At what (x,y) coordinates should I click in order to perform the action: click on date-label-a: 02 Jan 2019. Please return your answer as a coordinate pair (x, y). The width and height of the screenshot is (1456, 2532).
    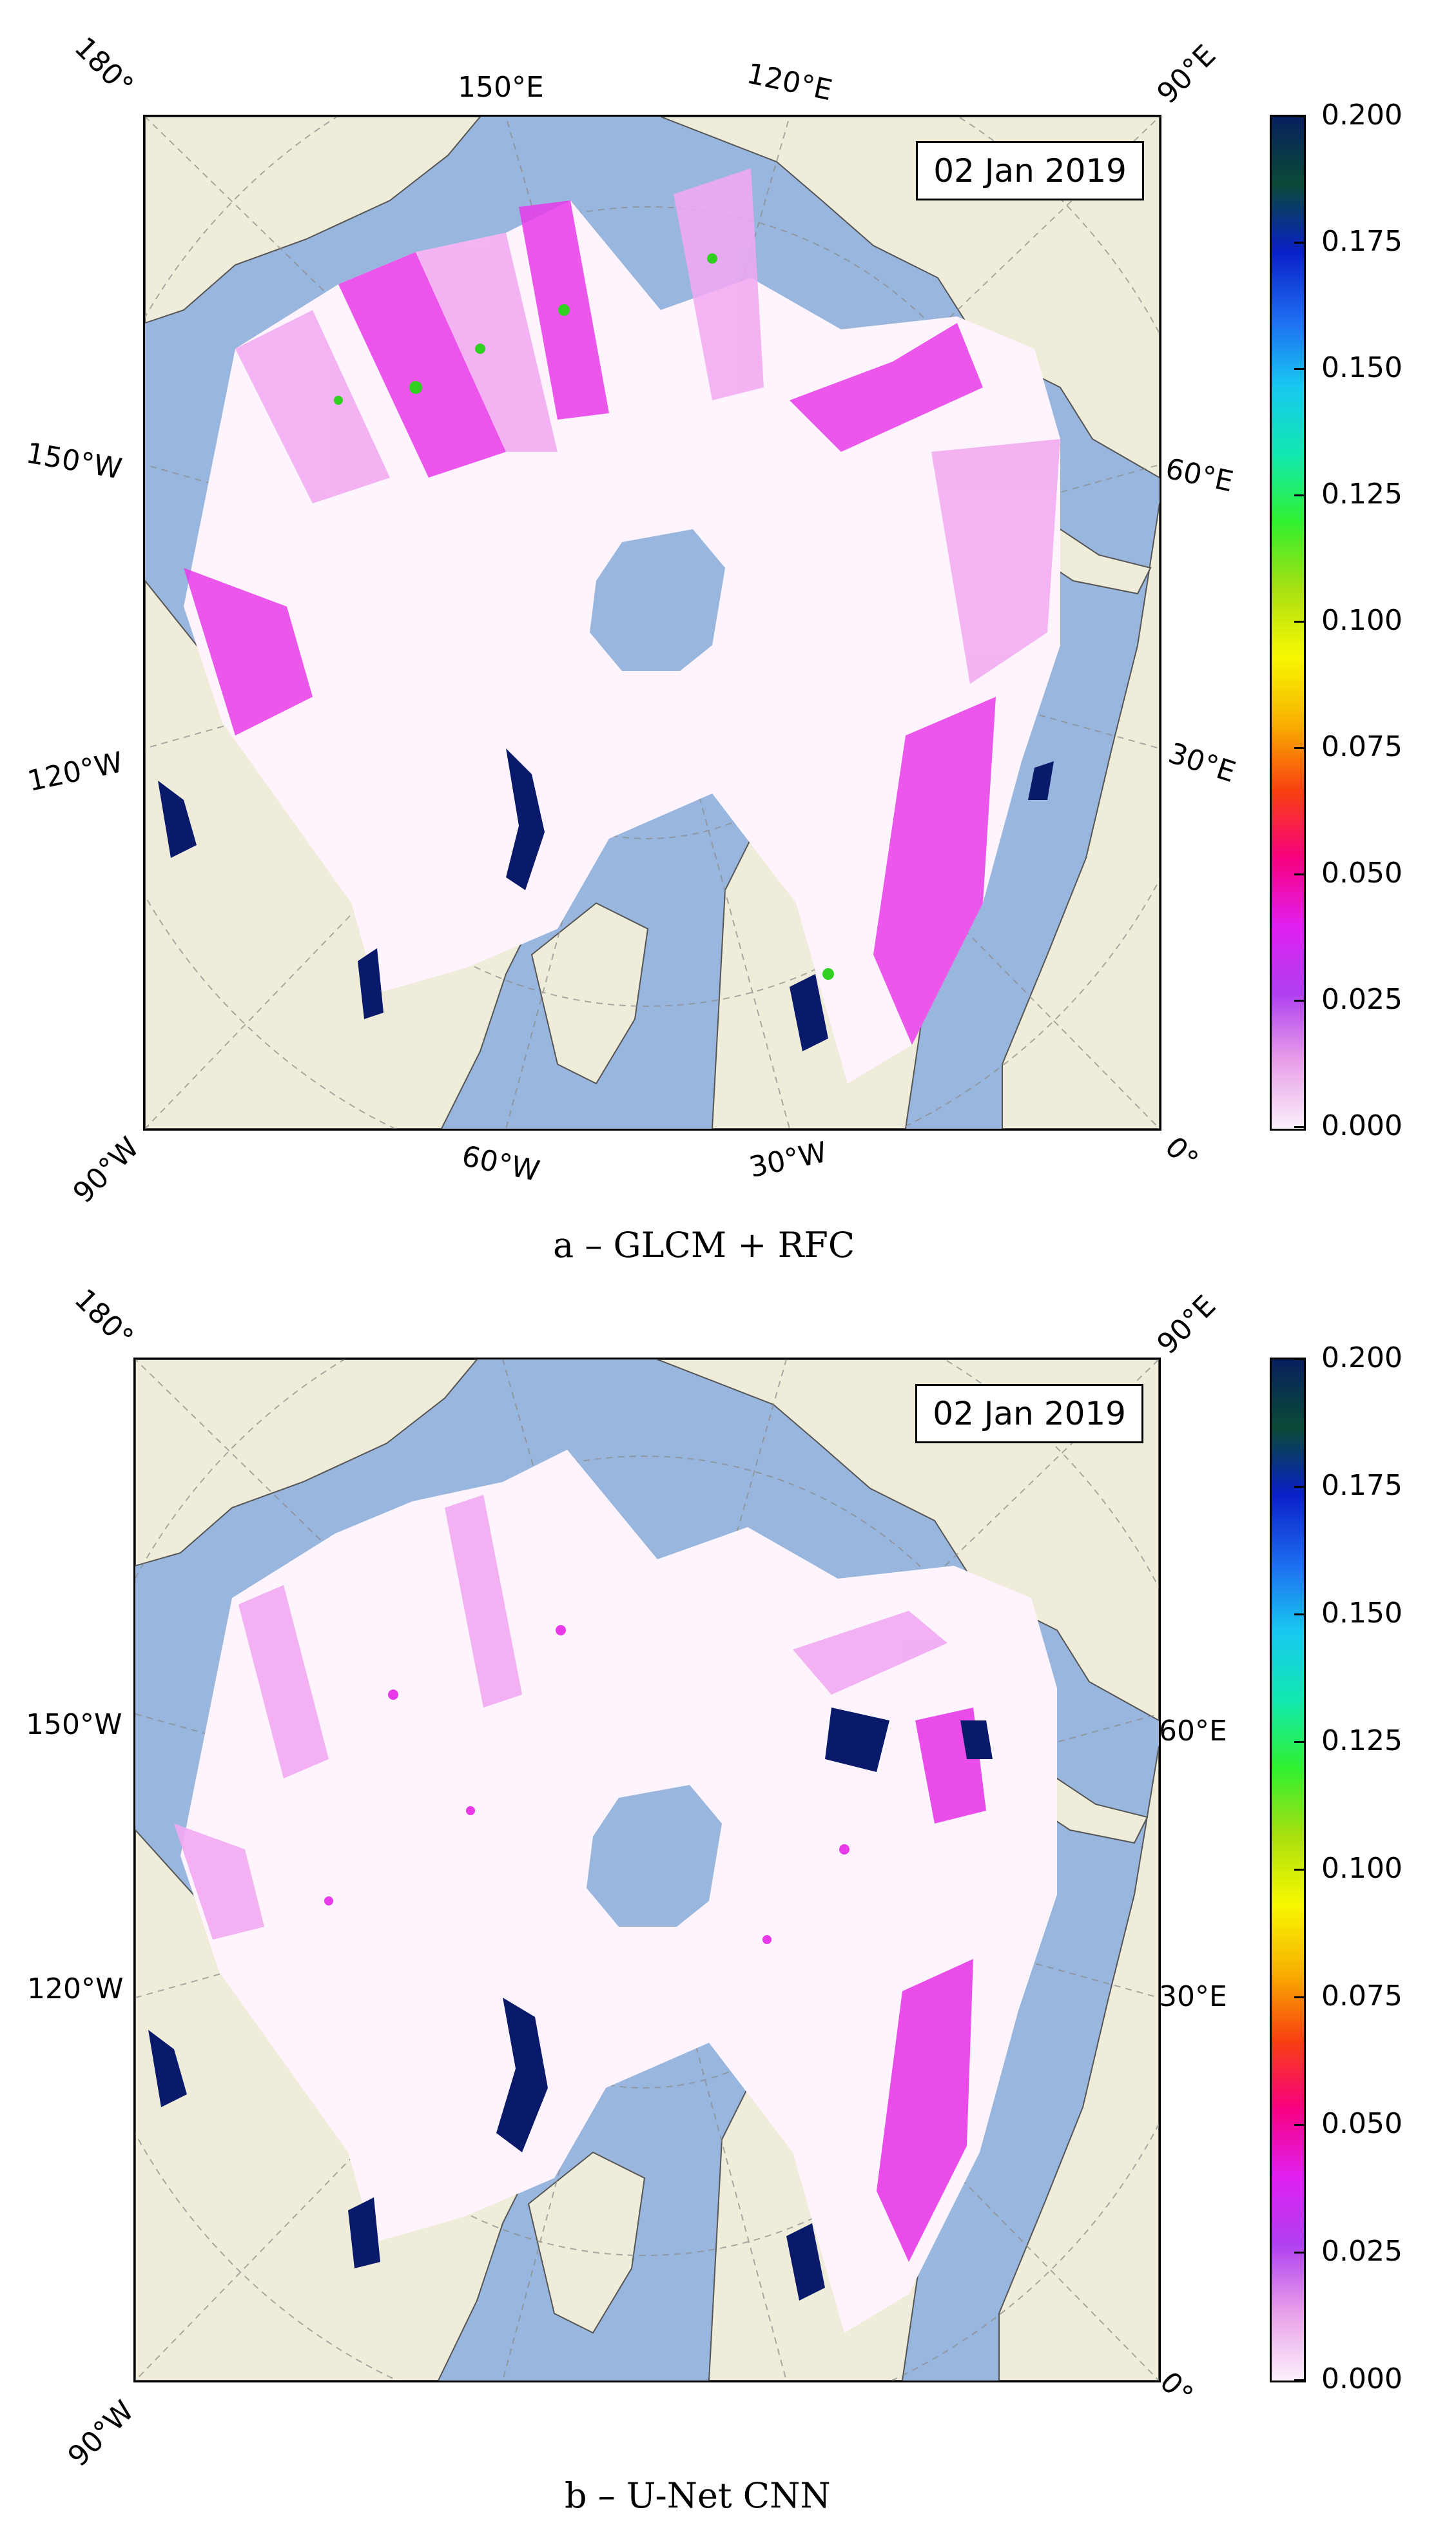
    Looking at the image, I should click on (1030, 170).